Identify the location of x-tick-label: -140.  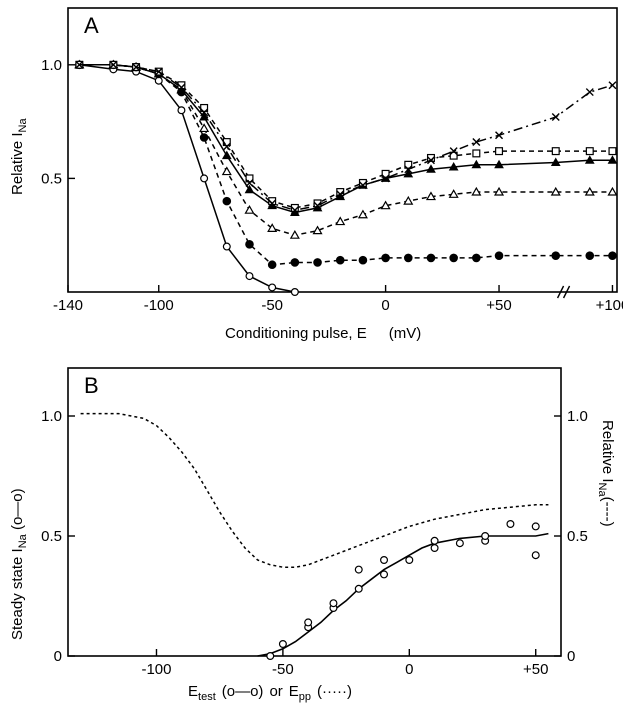
(68, 305).